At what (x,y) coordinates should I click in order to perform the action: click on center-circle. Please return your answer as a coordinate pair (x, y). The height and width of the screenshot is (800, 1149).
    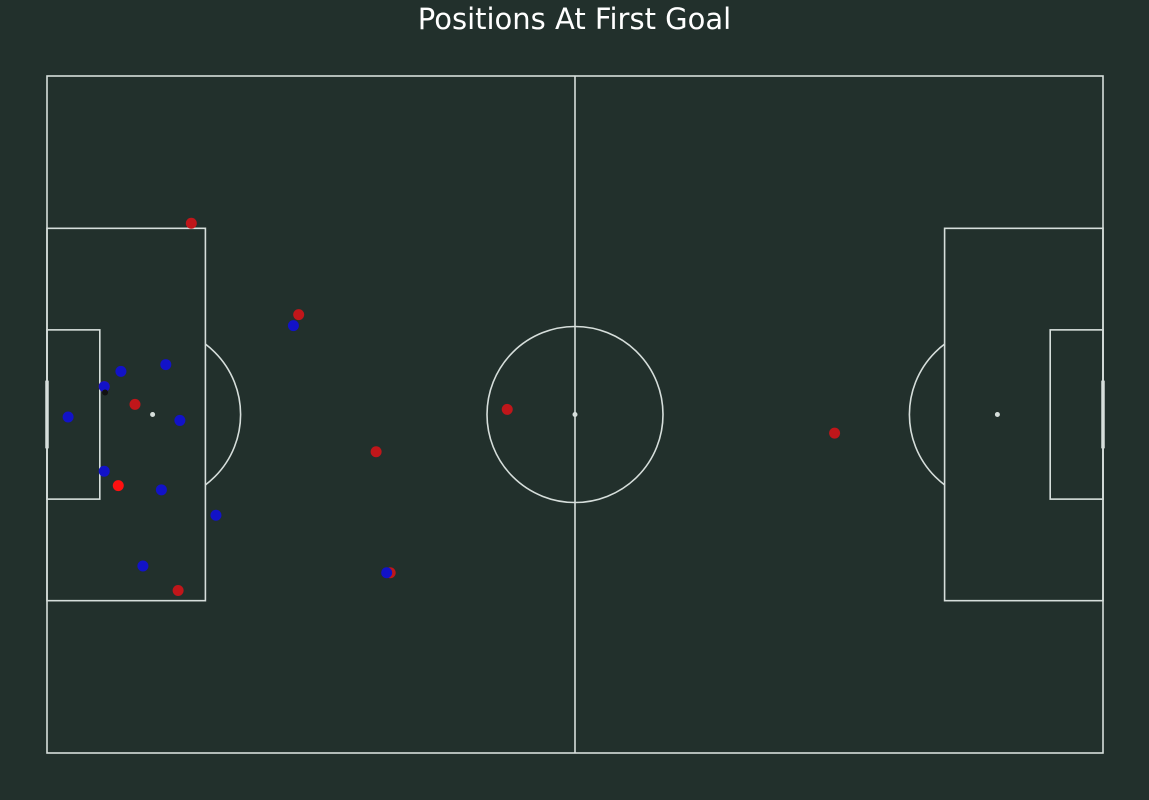
    Looking at the image, I should click on (575, 414).